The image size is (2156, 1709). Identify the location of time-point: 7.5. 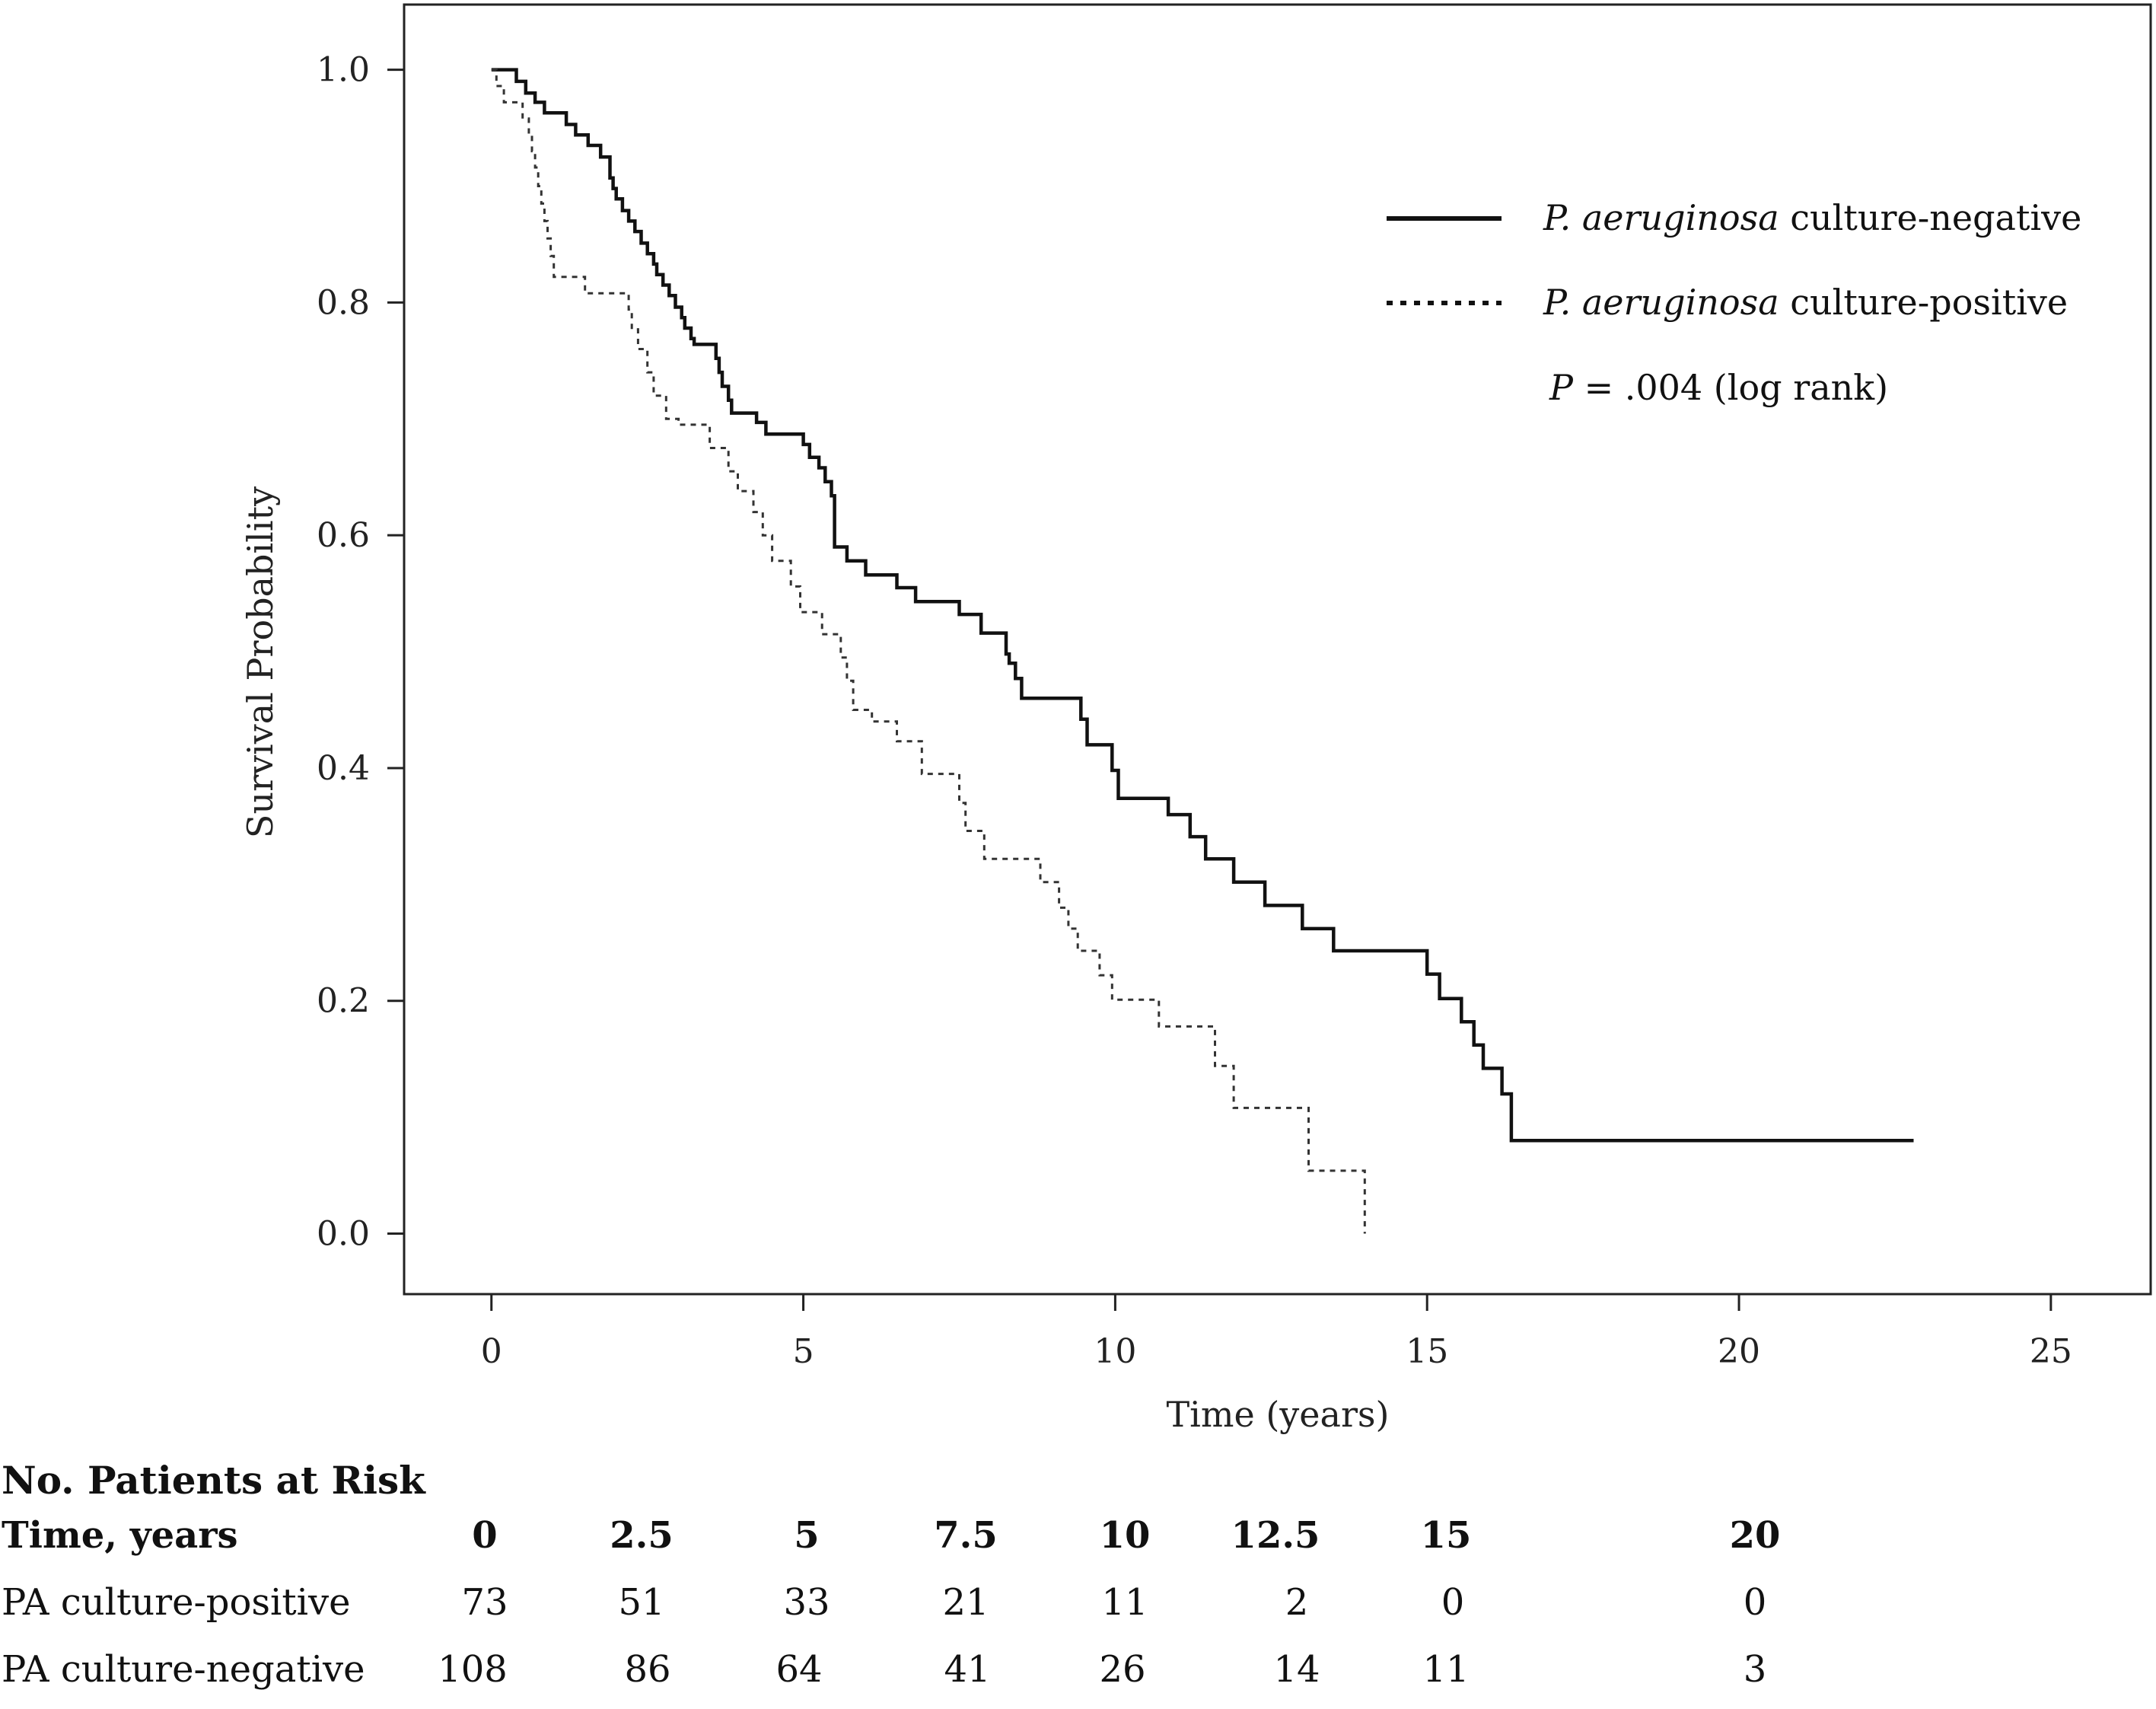
(966, 1535).